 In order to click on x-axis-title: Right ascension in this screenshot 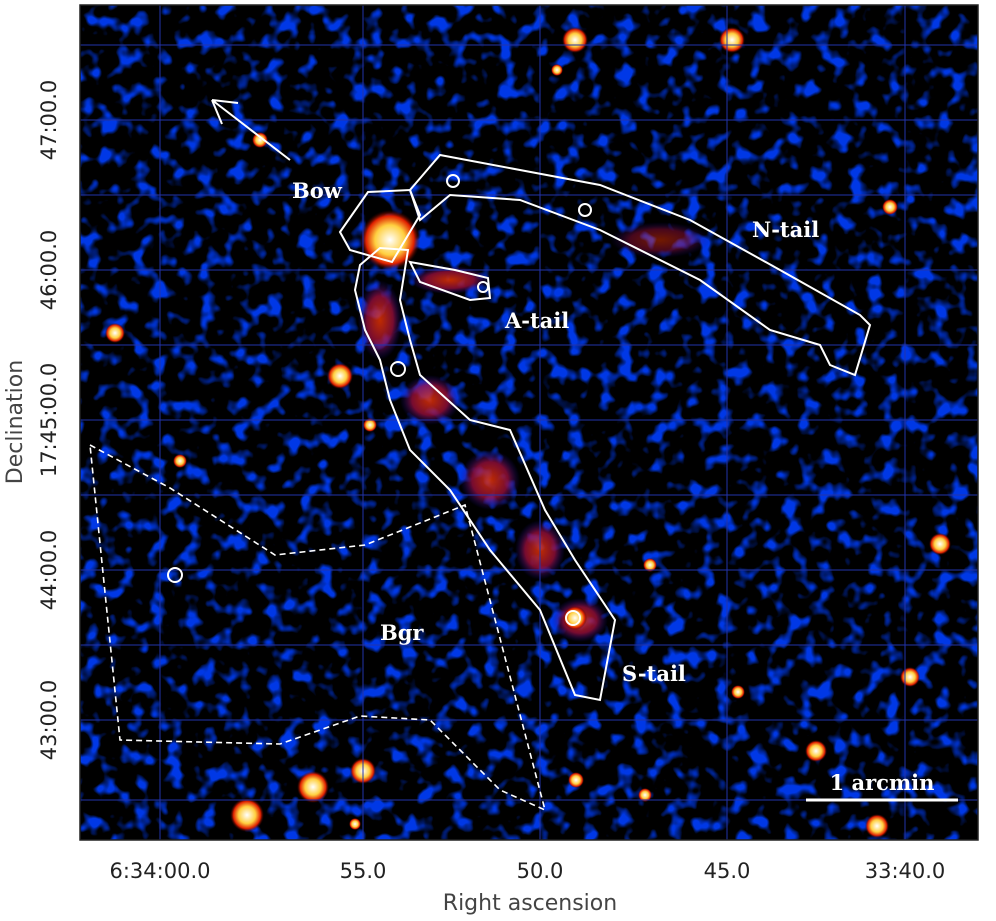, I will do `click(530, 903)`.